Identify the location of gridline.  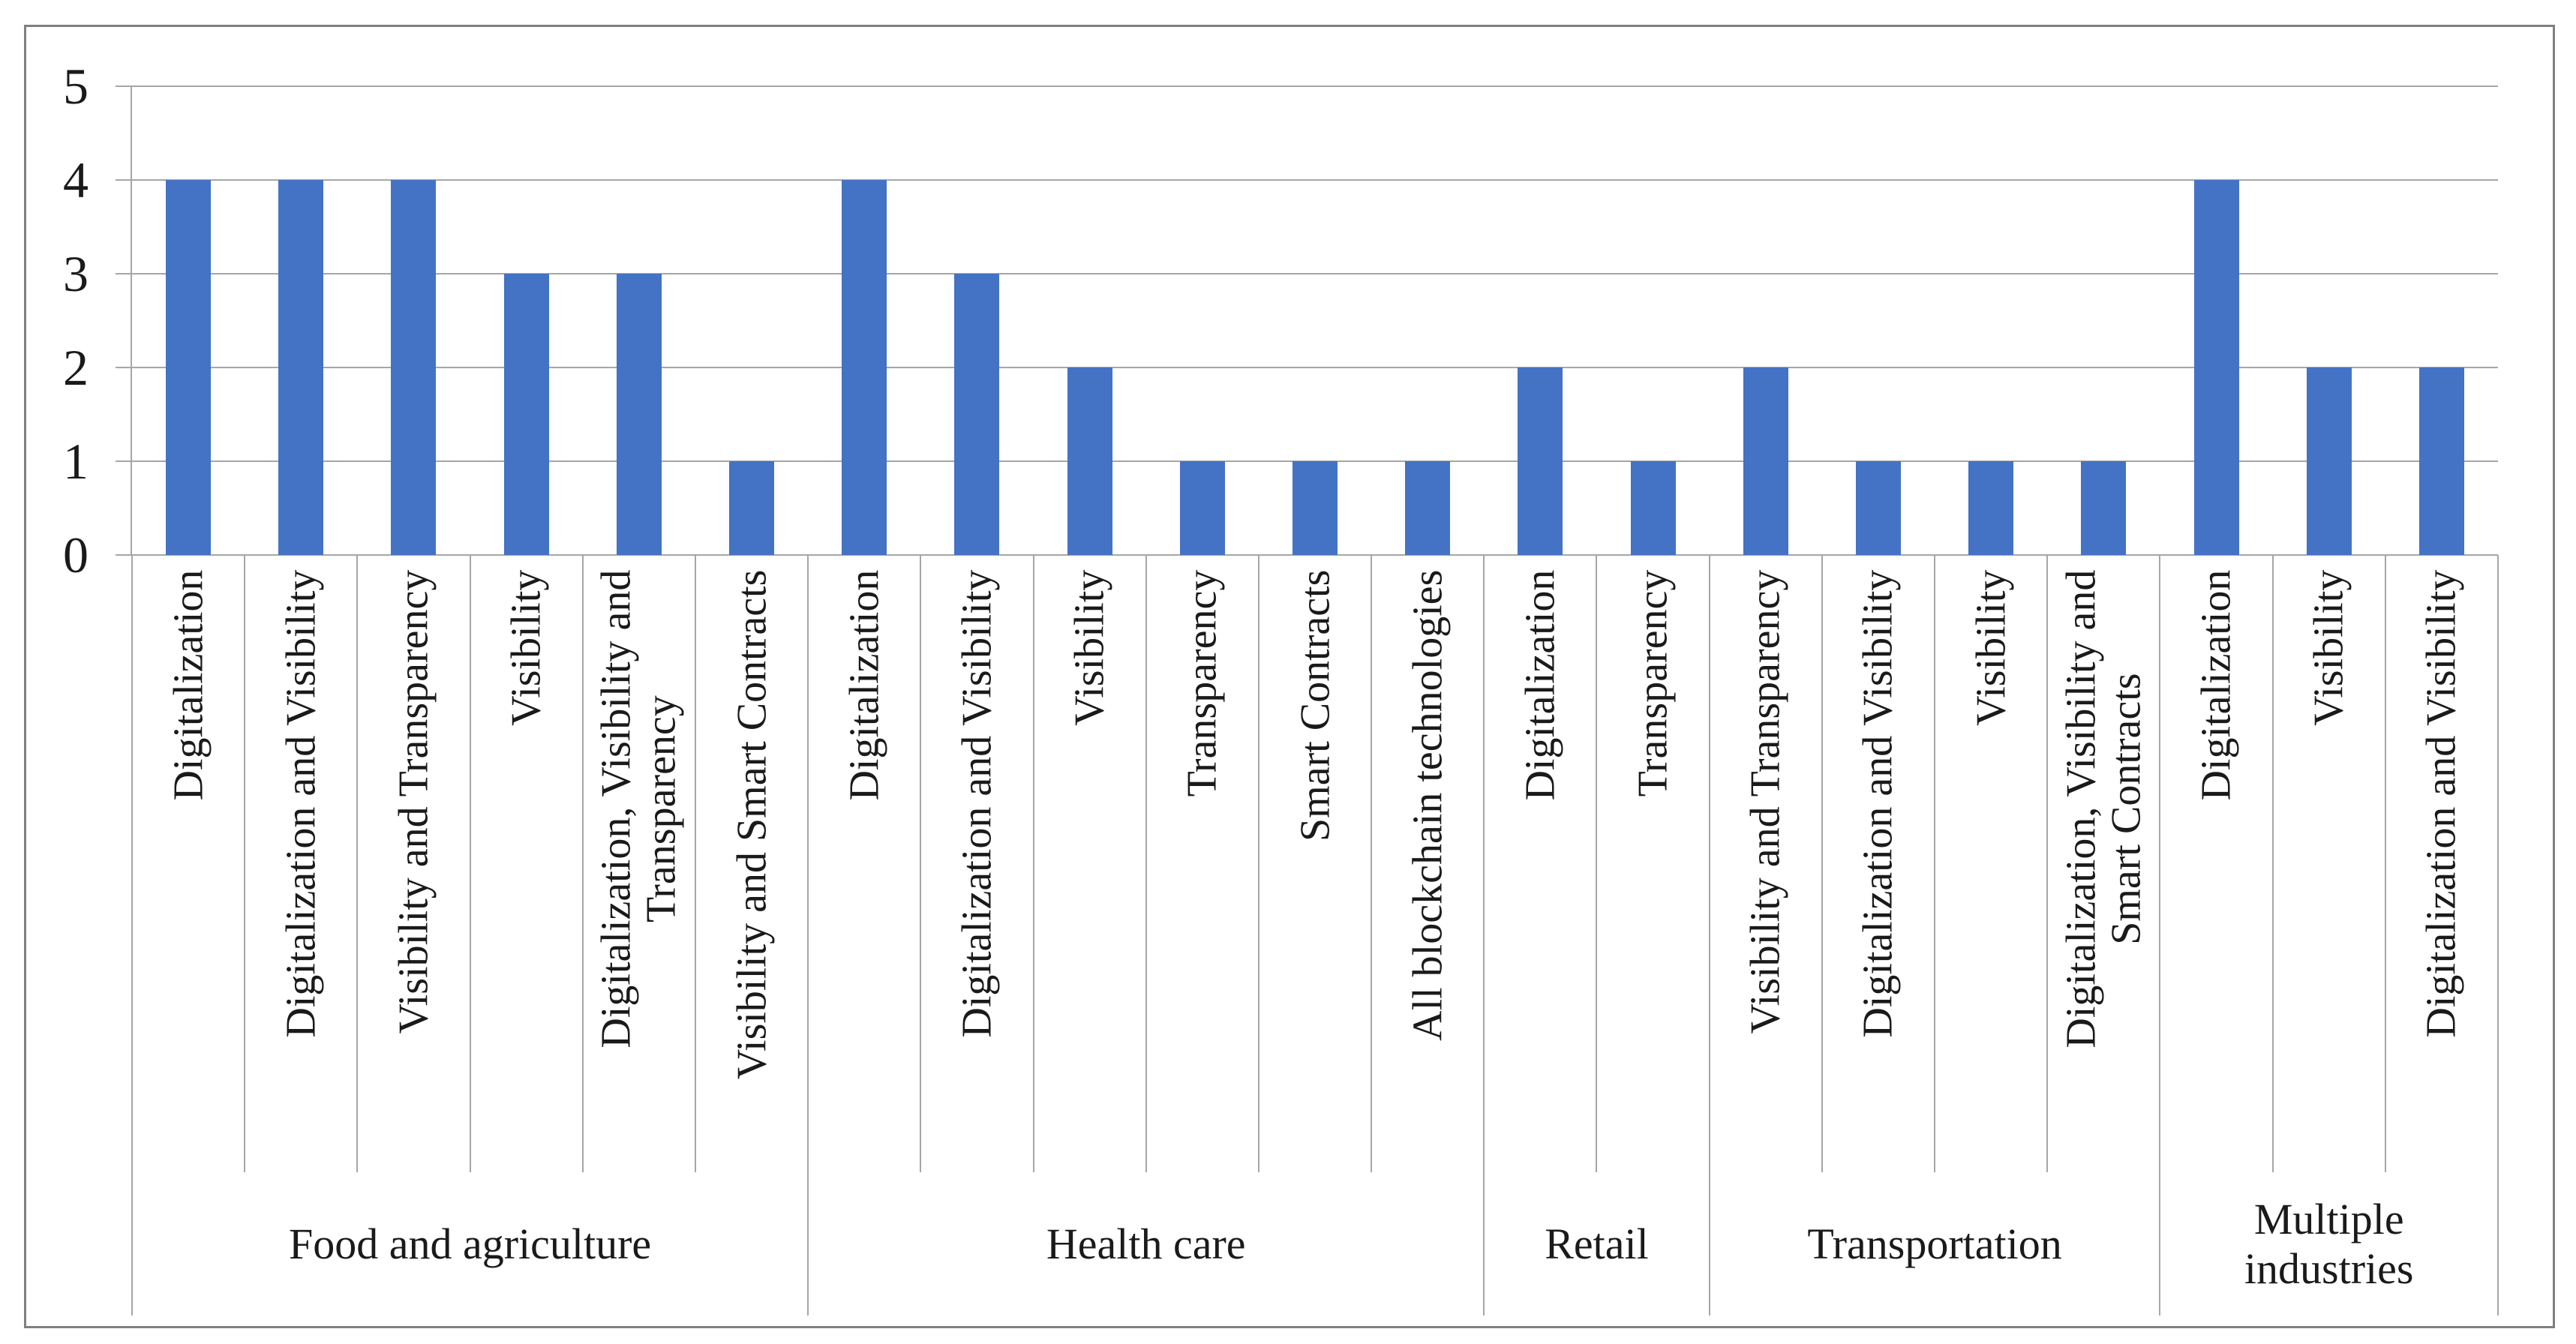
(1315, 86).